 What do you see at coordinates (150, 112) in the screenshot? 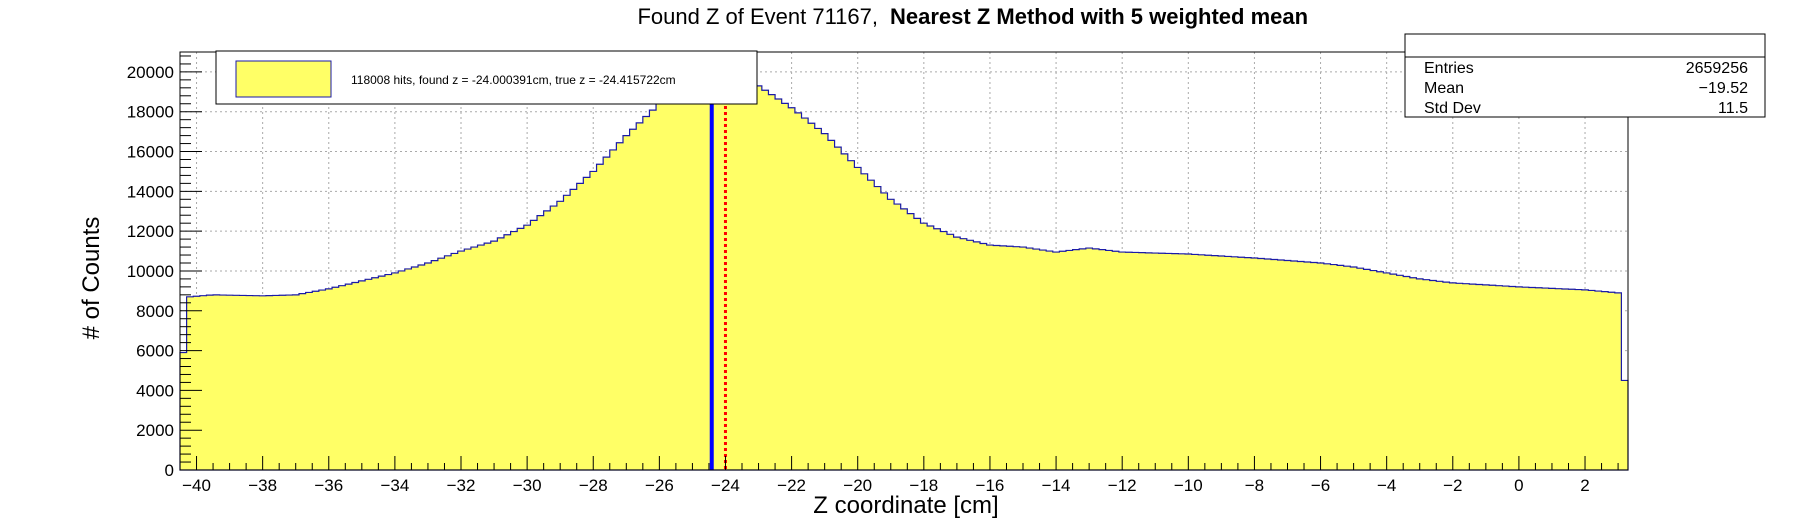
I see `y-tick-label: 18000` at bounding box center [150, 112].